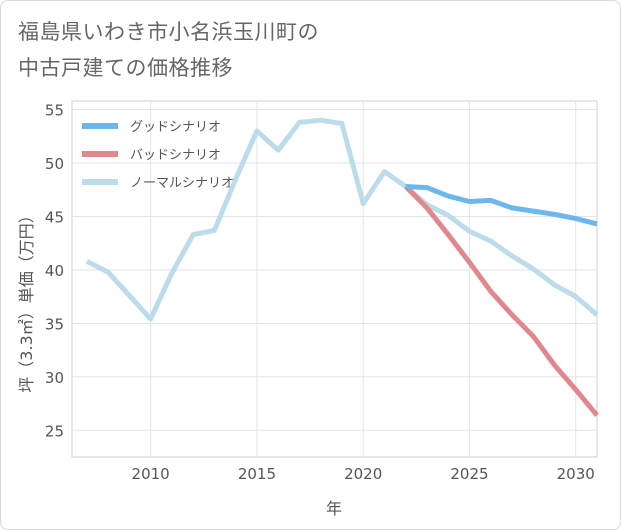  Describe the element at coordinates (334, 508) in the screenshot. I see `x-axis-label: 年` at that location.